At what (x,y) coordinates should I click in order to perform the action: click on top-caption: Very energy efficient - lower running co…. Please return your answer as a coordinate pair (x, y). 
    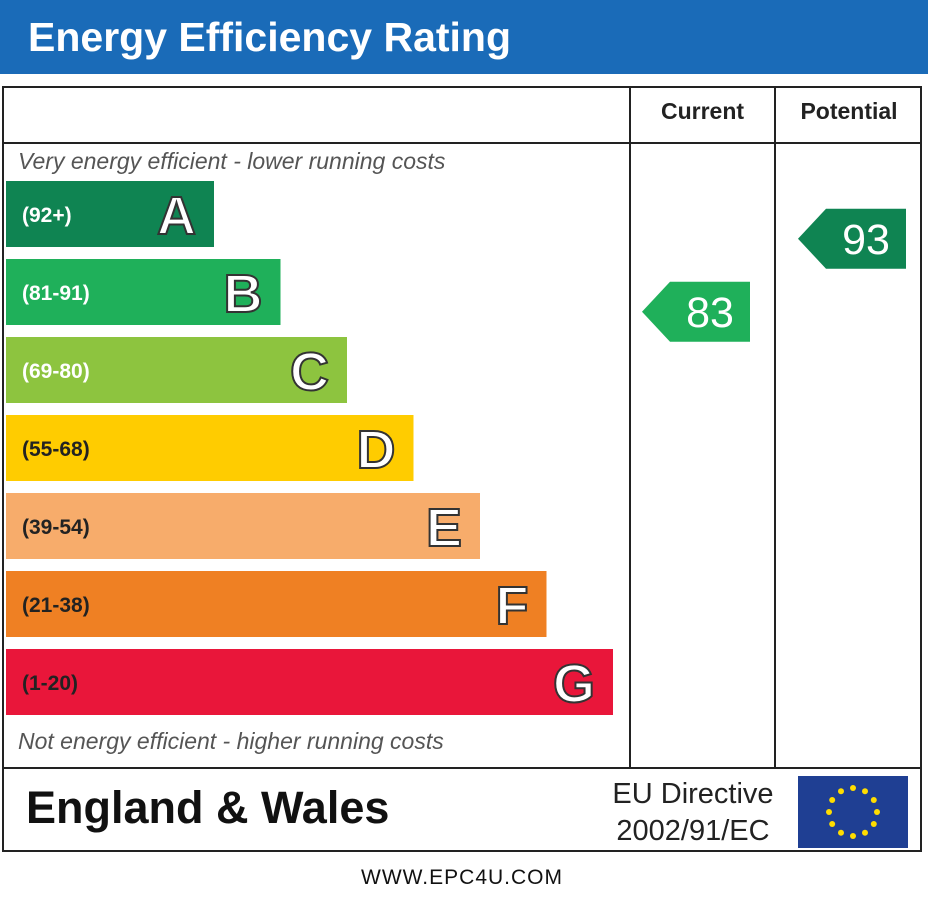
    Looking at the image, I should click on (232, 161).